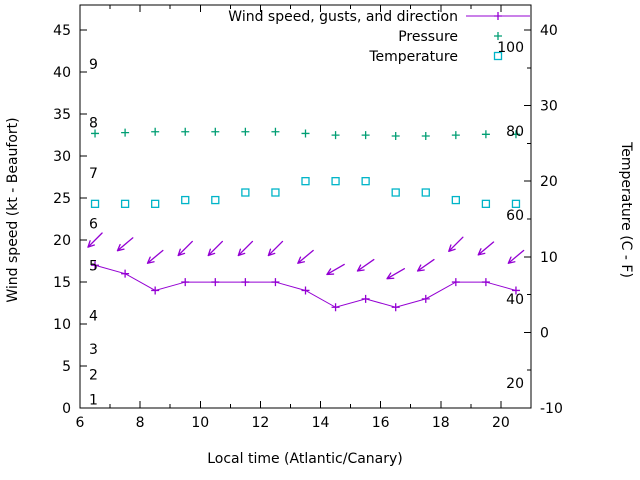 The width and height of the screenshot is (640, 480). Describe the element at coordinates (305, 133) in the screenshot. I see `pressure-series` at that location.